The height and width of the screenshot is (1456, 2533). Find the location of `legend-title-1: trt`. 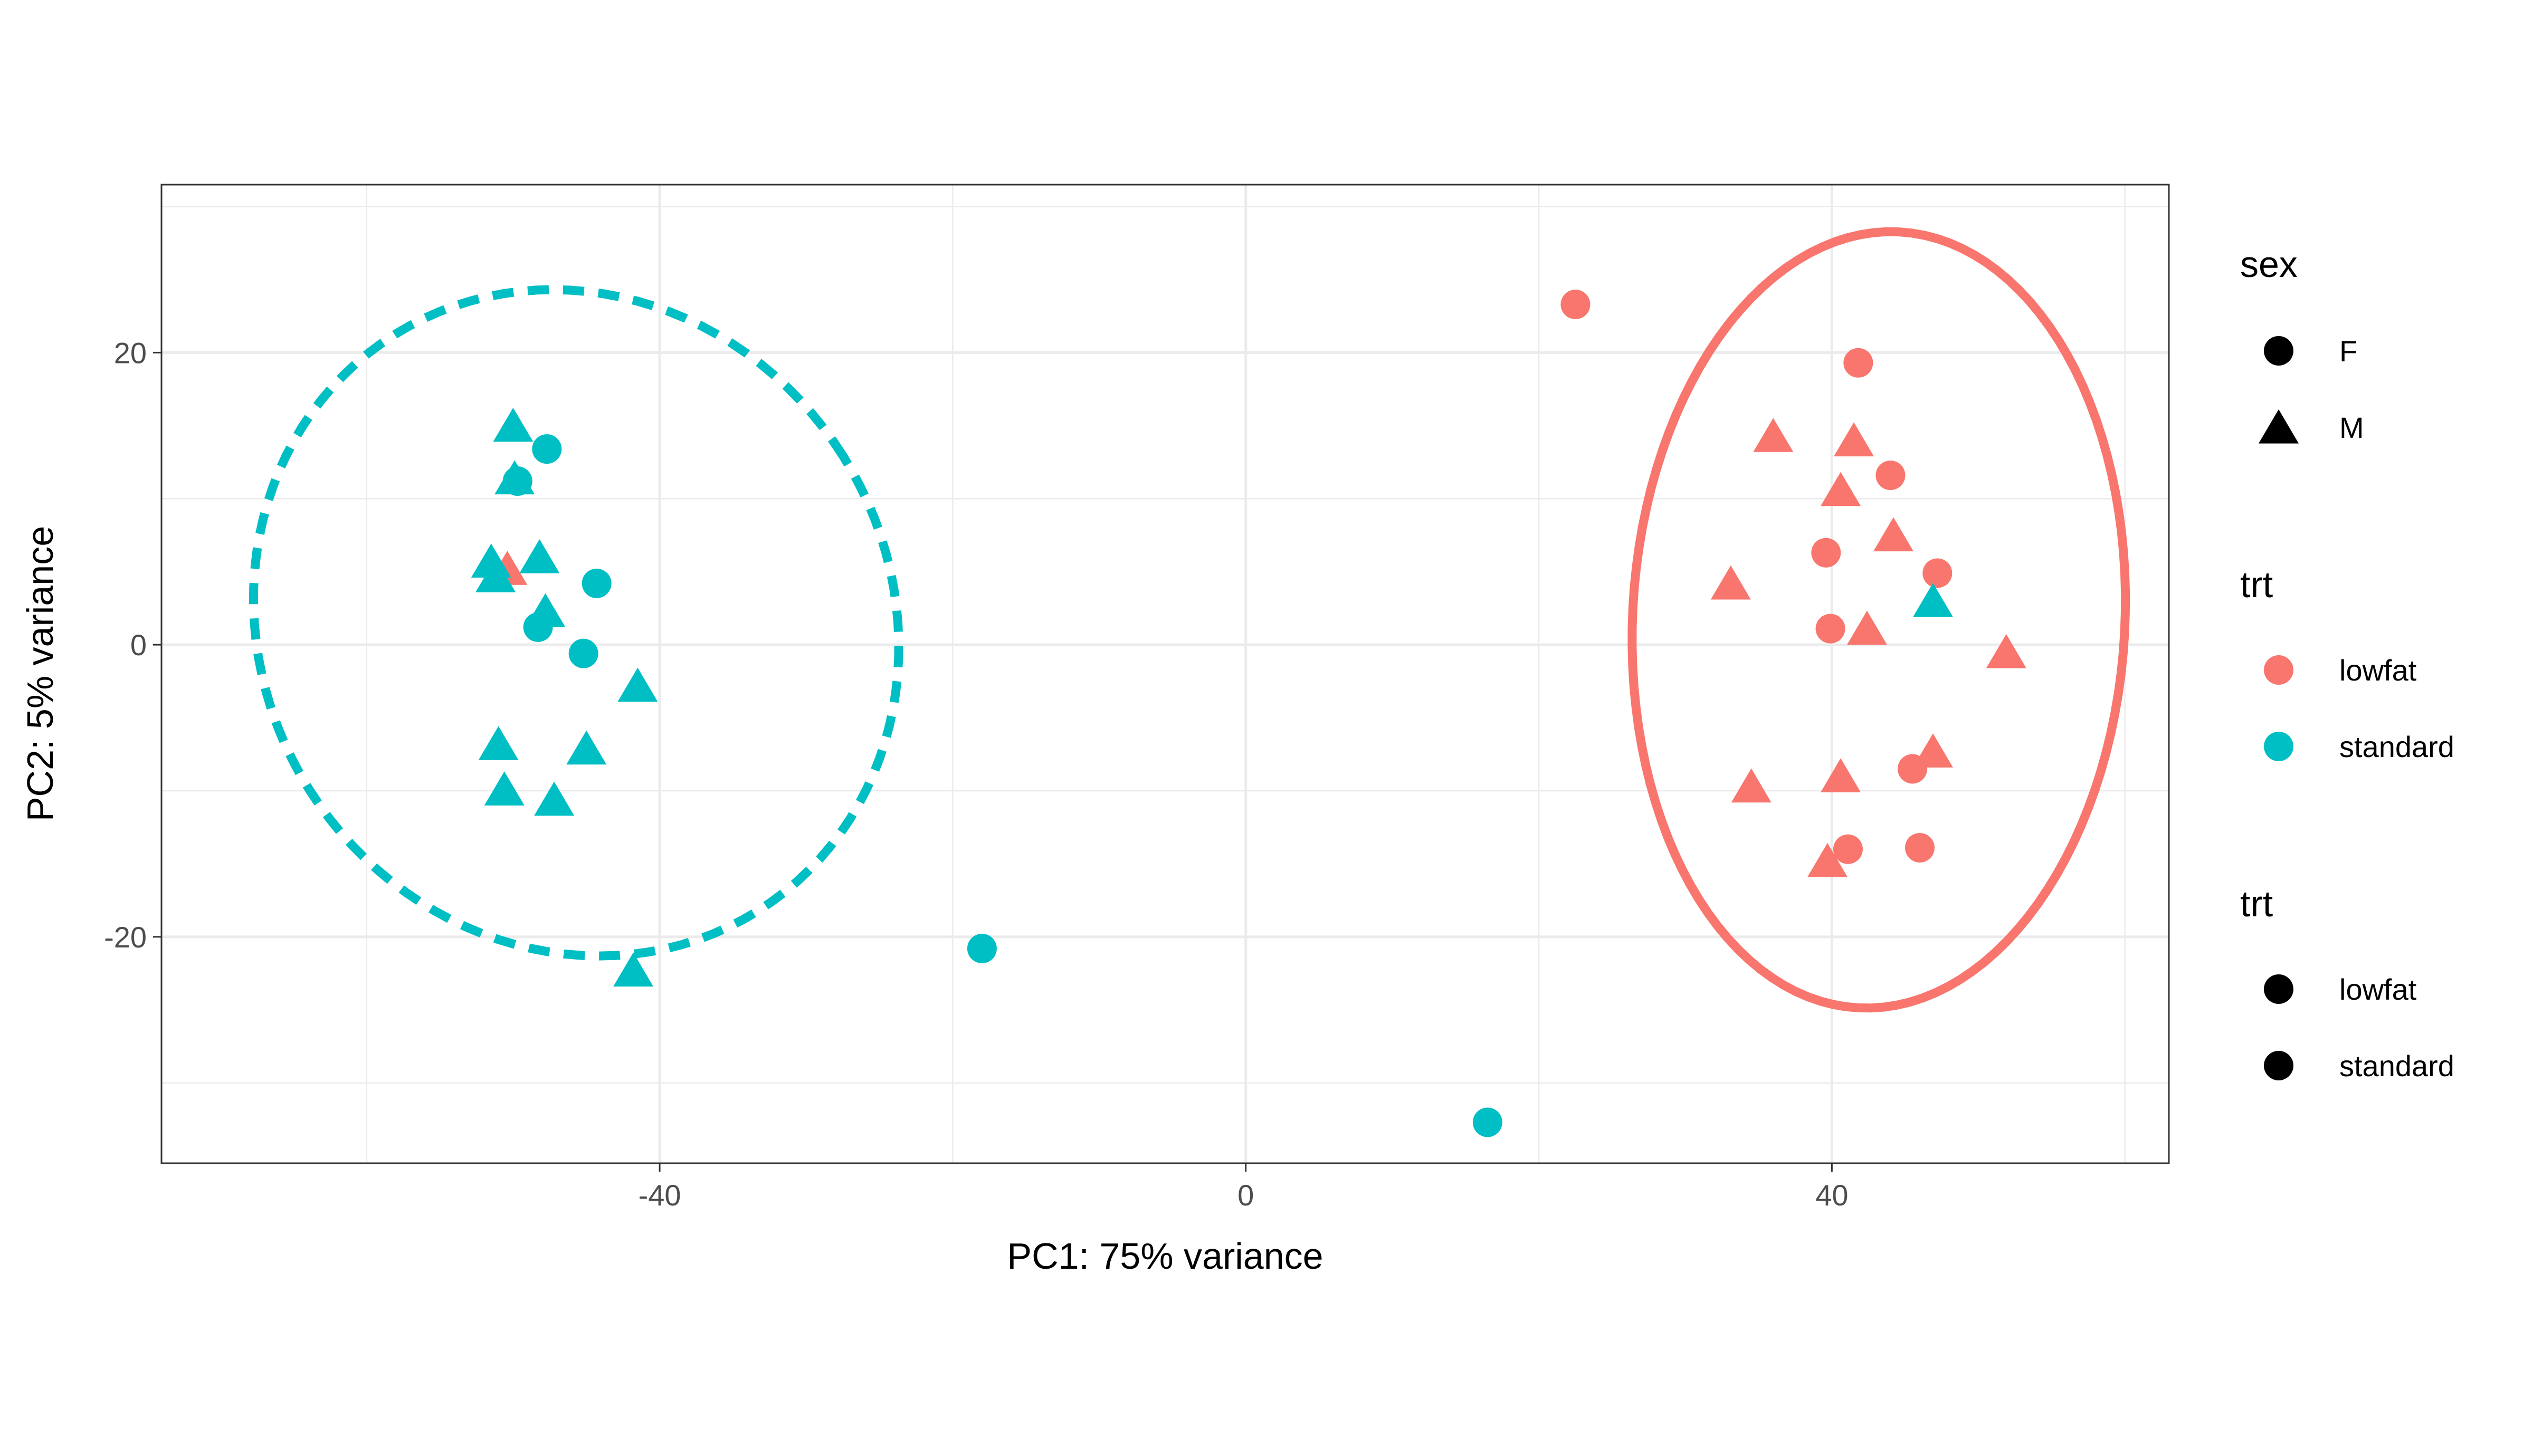

legend-title-1: trt is located at coordinates (2256, 584).